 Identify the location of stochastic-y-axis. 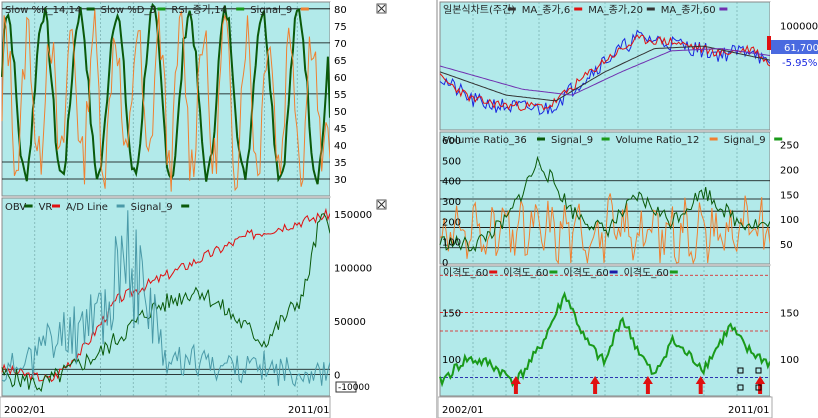
(353, 99).